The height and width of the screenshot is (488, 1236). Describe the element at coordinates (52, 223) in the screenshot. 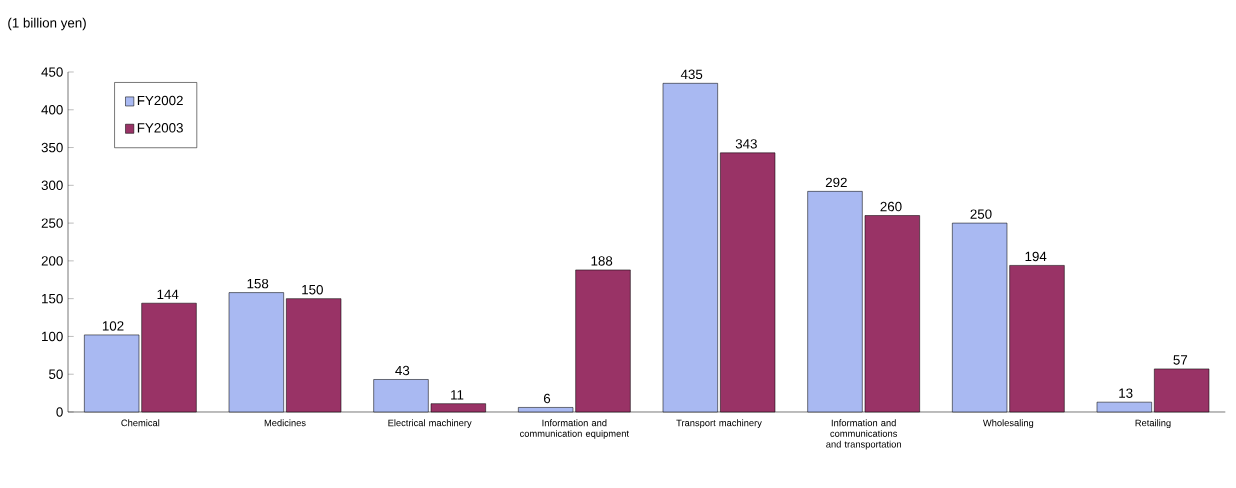

I see `y-tick-label: 250` at that location.